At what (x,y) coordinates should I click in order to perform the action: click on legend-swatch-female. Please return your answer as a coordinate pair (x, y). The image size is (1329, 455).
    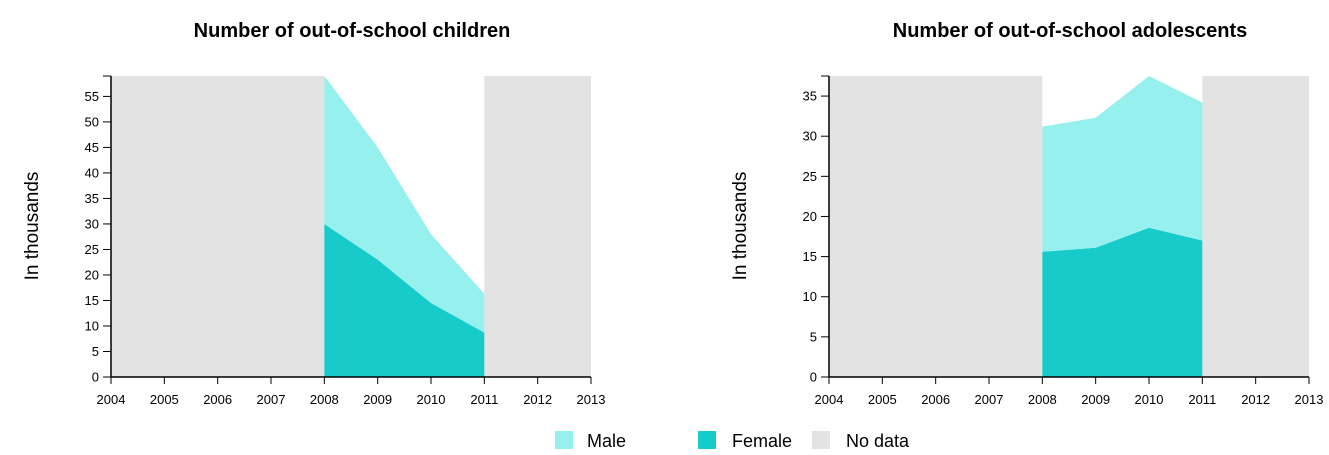
    Looking at the image, I should click on (707, 440).